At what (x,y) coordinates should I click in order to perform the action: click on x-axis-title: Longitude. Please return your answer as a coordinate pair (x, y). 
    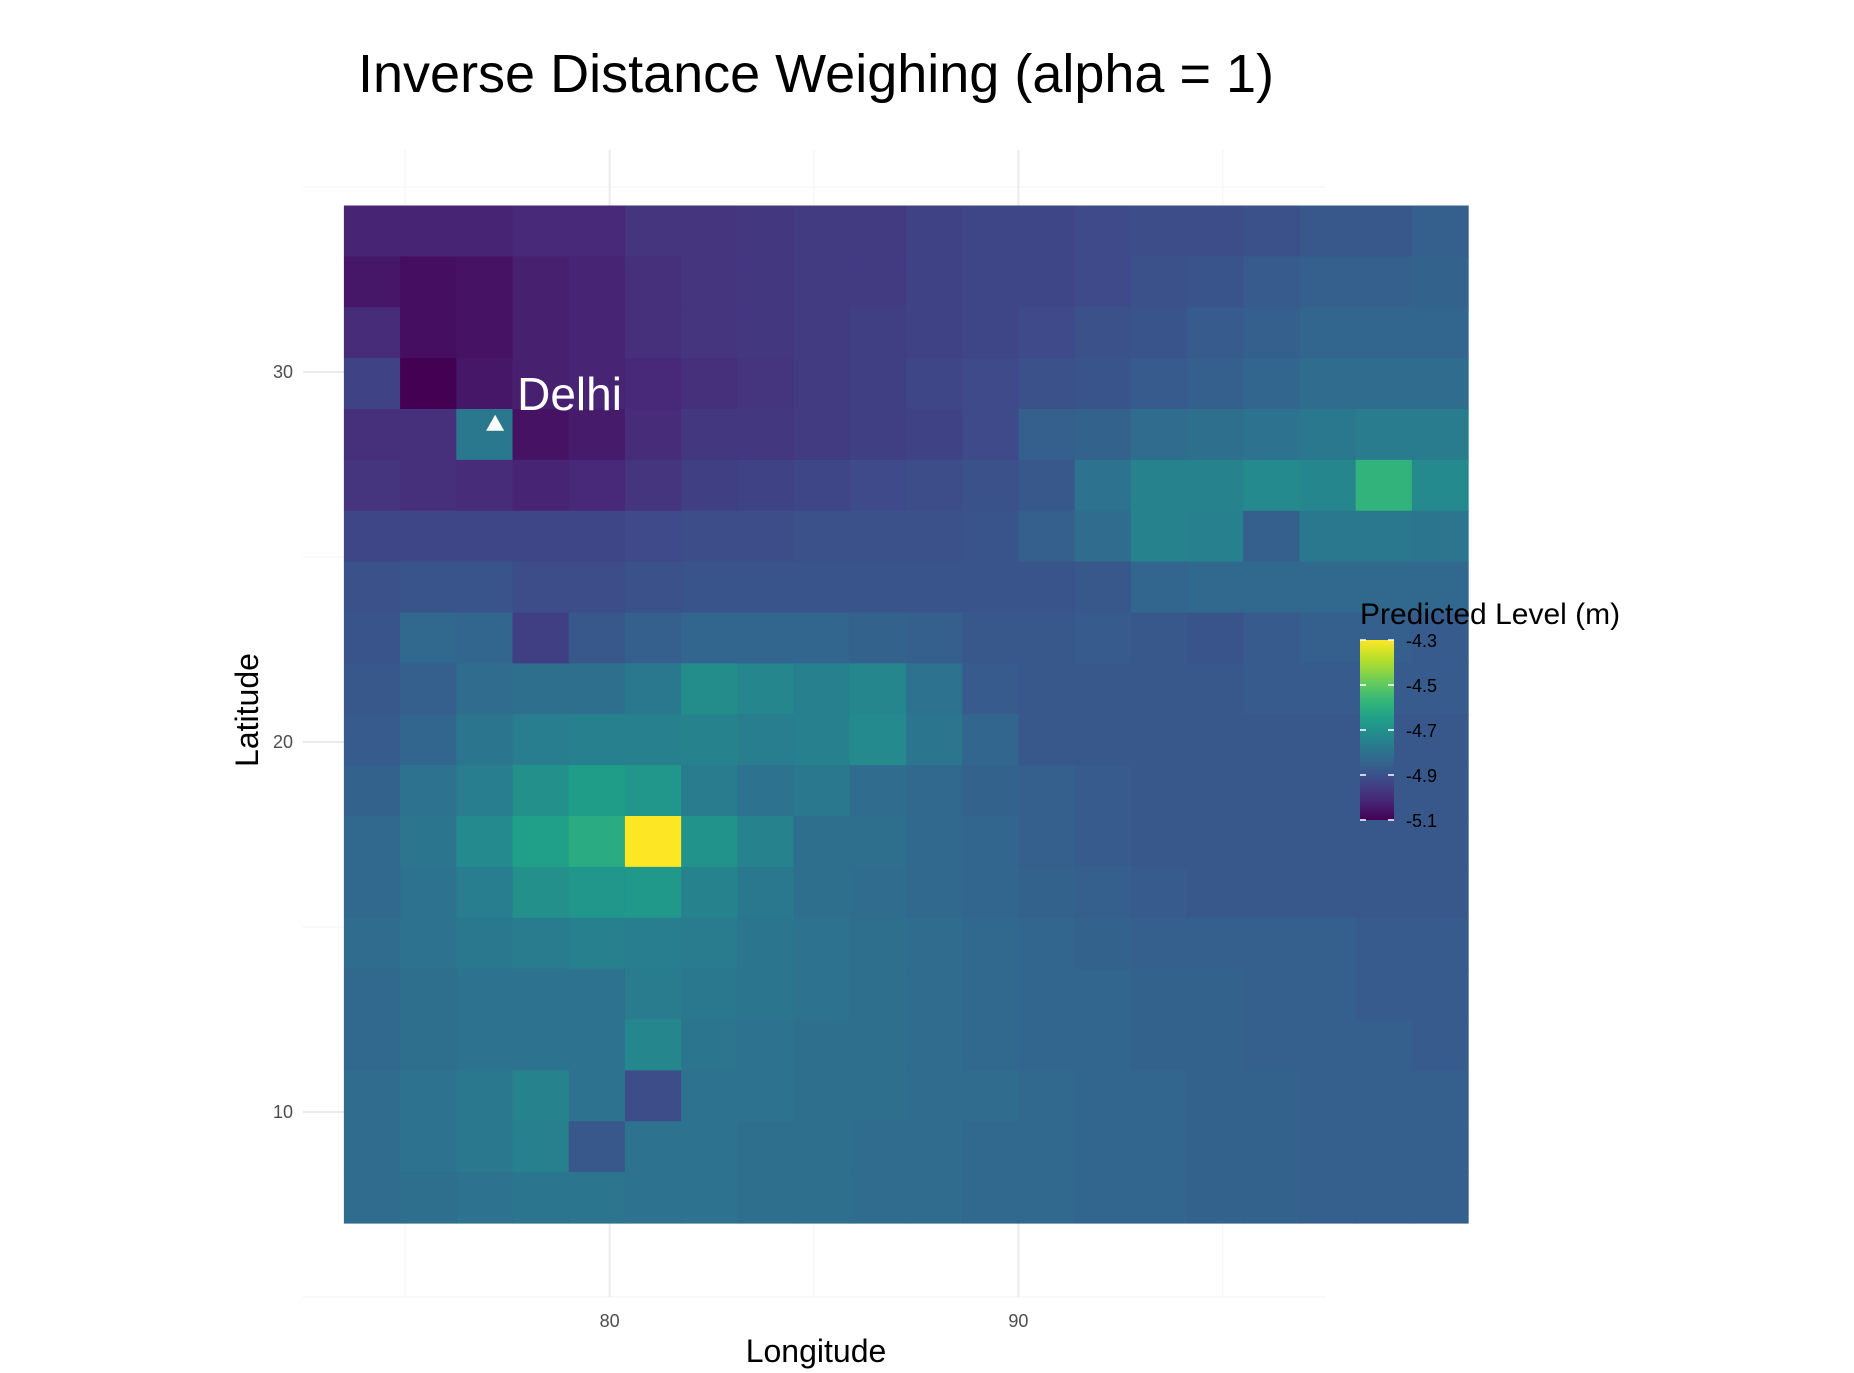
    Looking at the image, I should click on (816, 1351).